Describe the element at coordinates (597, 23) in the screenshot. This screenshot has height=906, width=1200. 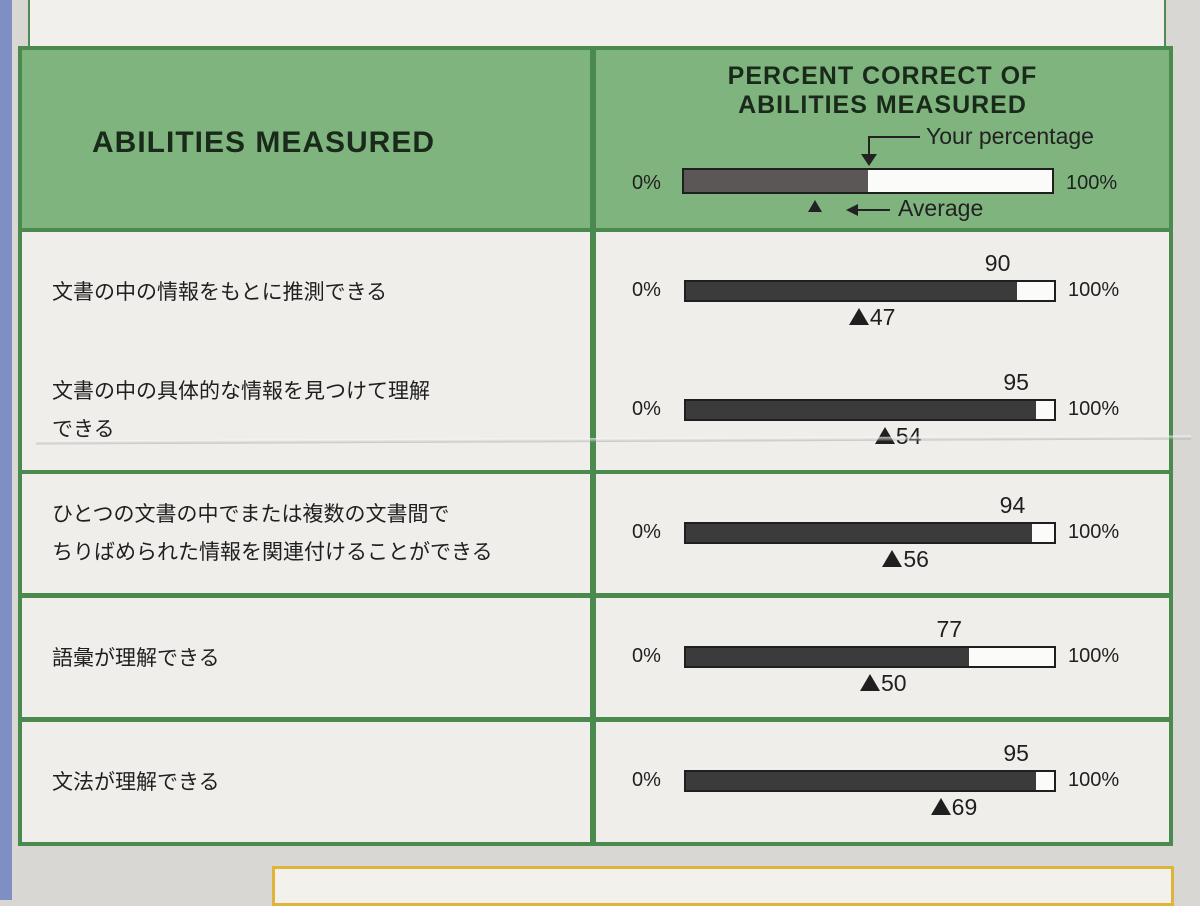
I see `top-box` at that location.